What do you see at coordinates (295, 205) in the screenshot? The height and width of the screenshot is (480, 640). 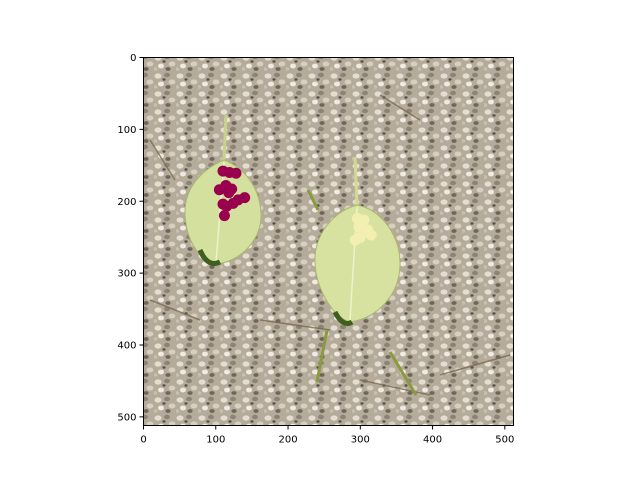 I see `scatter-points` at bounding box center [295, 205].